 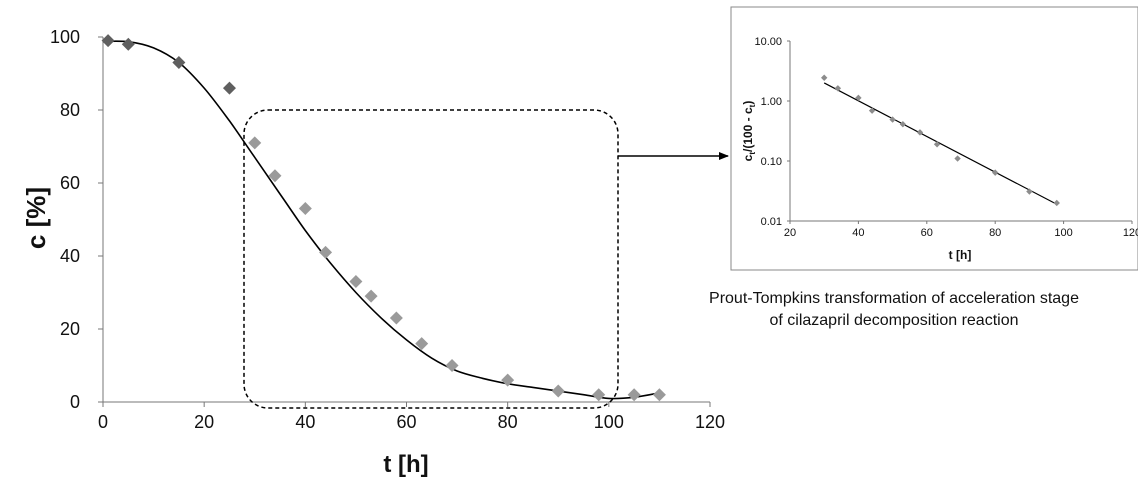 What do you see at coordinates (1130, 233) in the screenshot?
I see `inset-x-tick-label: 120` at bounding box center [1130, 233].